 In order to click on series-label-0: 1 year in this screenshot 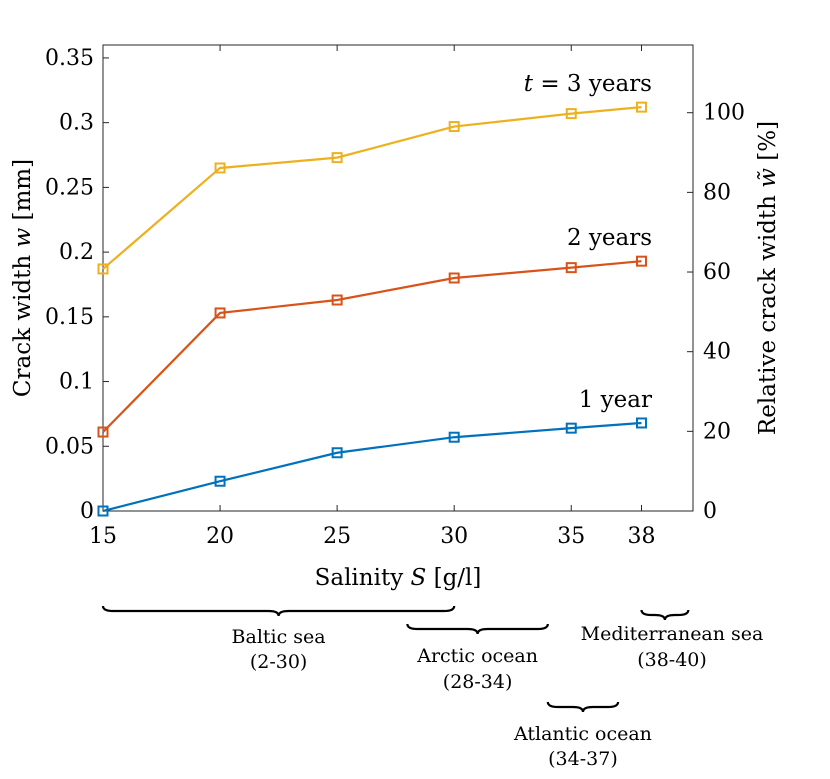, I will do `click(615, 400)`.